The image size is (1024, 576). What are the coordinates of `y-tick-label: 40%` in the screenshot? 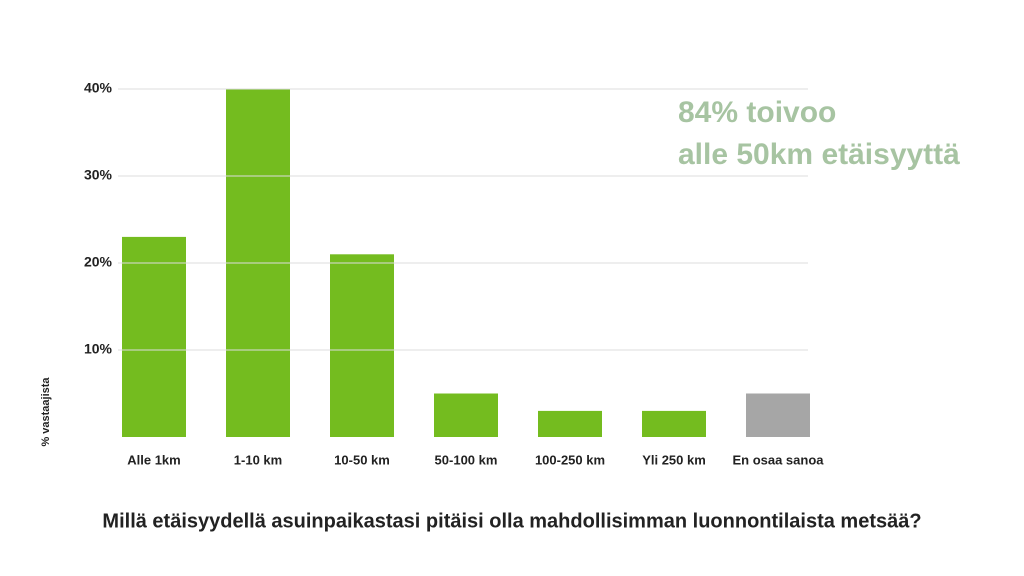 It's located at (98, 88).